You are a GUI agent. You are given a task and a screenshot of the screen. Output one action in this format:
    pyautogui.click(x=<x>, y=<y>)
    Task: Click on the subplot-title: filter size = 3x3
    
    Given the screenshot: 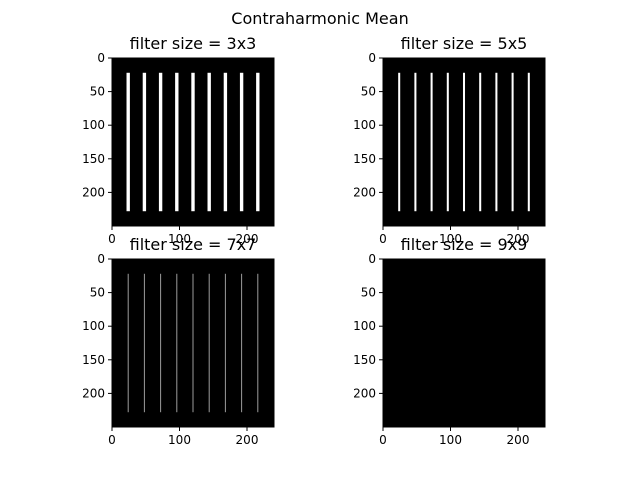 What is the action you would take?
    pyautogui.click(x=193, y=43)
    